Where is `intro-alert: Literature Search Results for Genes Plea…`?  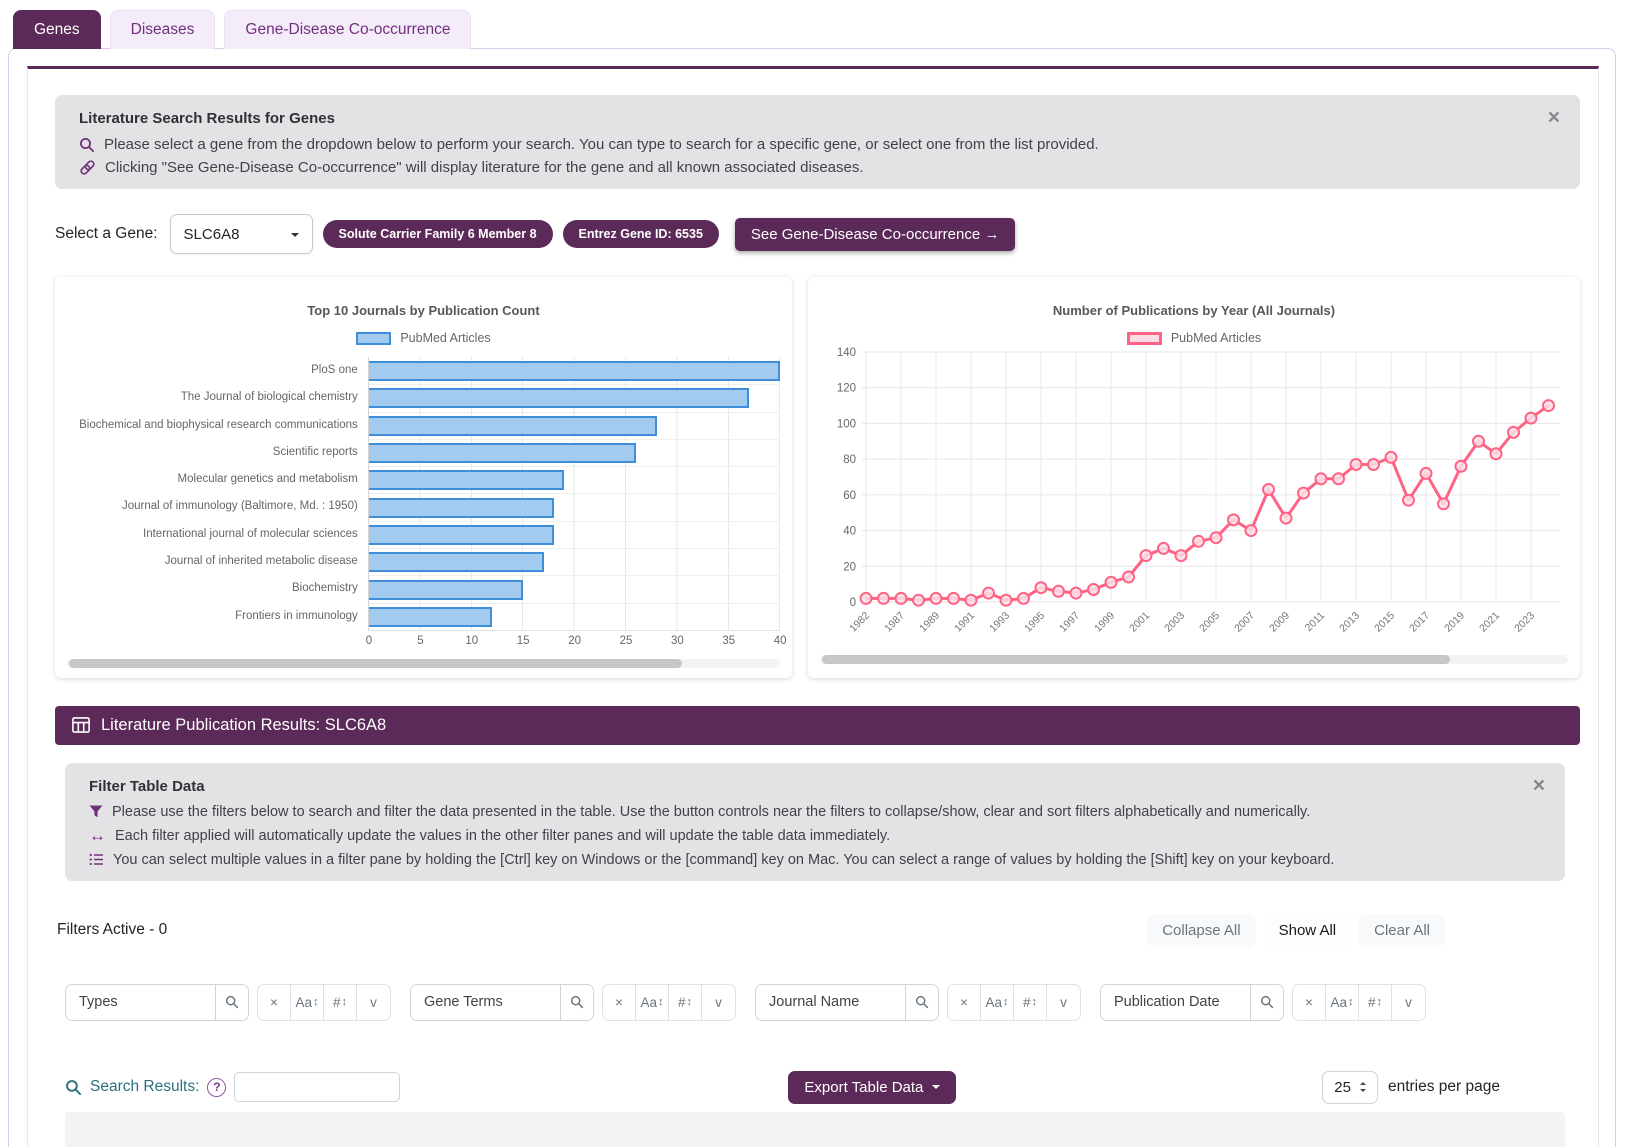 intro-alert: Literature Search Results for Genes Plea… is located at coordinates (817, 142).